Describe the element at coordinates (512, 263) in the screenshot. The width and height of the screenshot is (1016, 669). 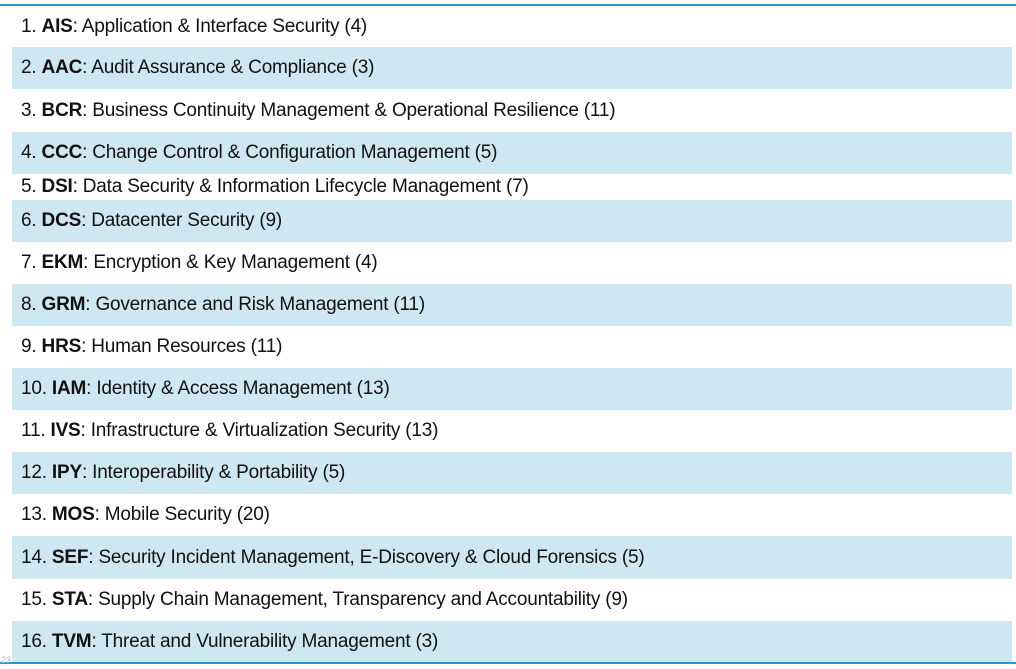
I see `list-item: 7. EKM: Encryption & Key Management (4)` at that location.